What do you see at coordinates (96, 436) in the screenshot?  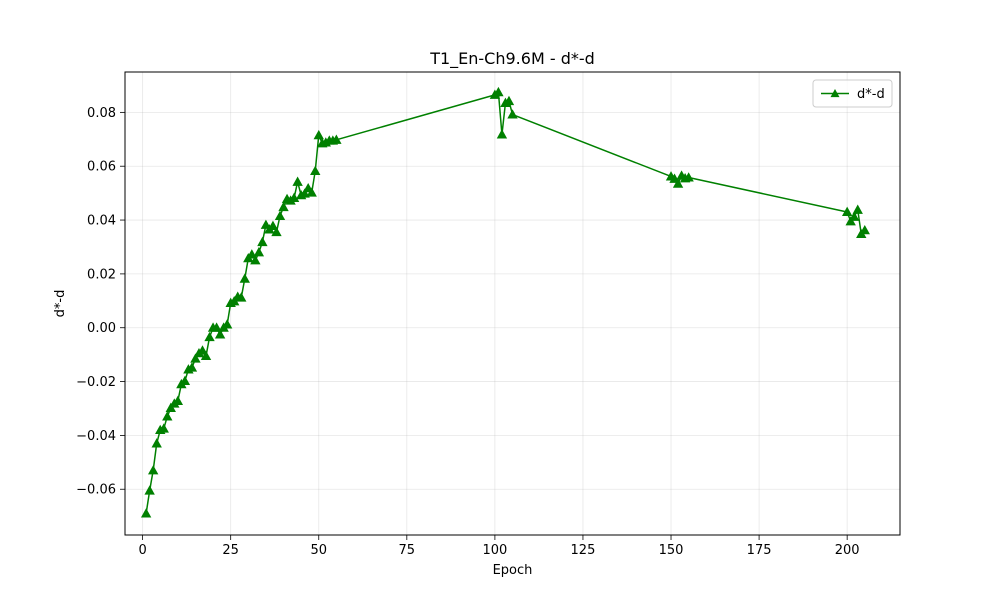 I see `y-tick-label: −0.04` at bounding box center [96, 436].